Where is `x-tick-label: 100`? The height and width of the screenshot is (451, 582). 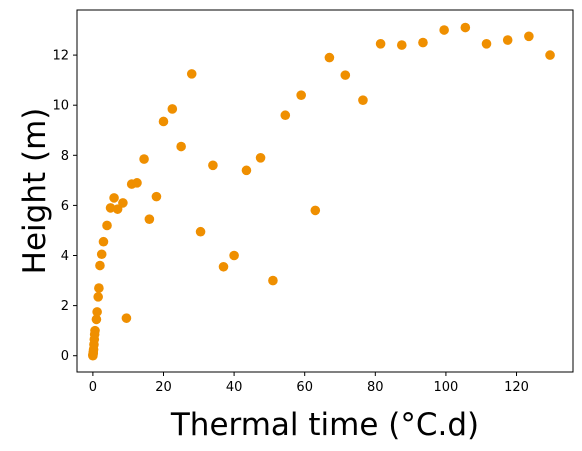
x-tick-label: 100 is located at coordinates (445, 387).